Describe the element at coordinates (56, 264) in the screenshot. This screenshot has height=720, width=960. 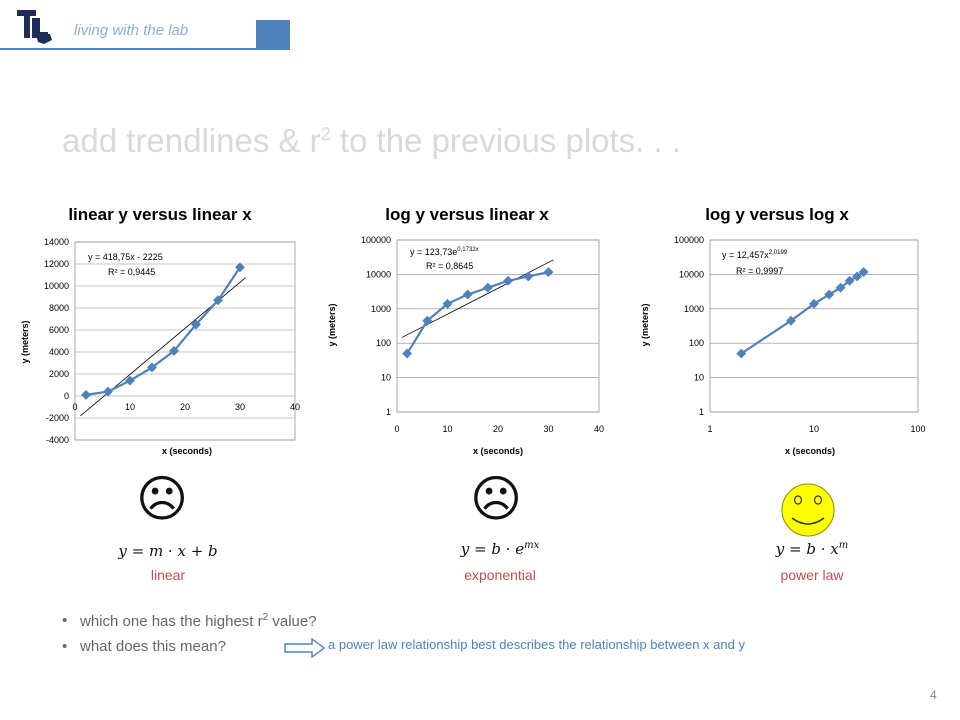
I see `y-tick-label: 12000` at that location.